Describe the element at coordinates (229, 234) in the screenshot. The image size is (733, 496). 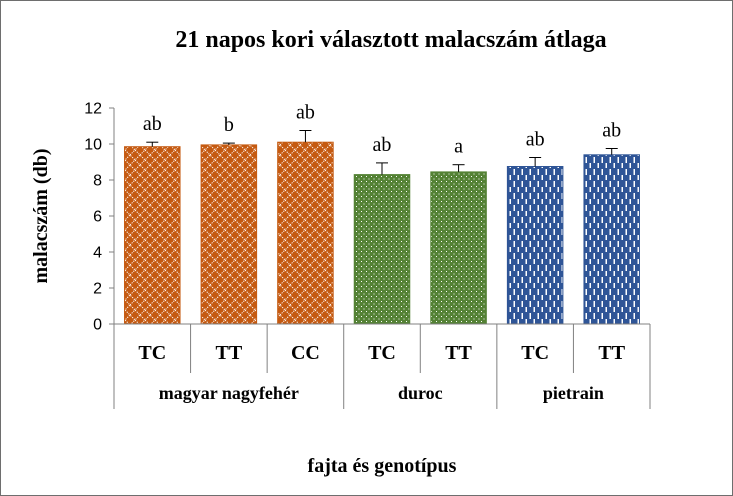
I see `bar-magyar-nagyfehér-TT` at that location.